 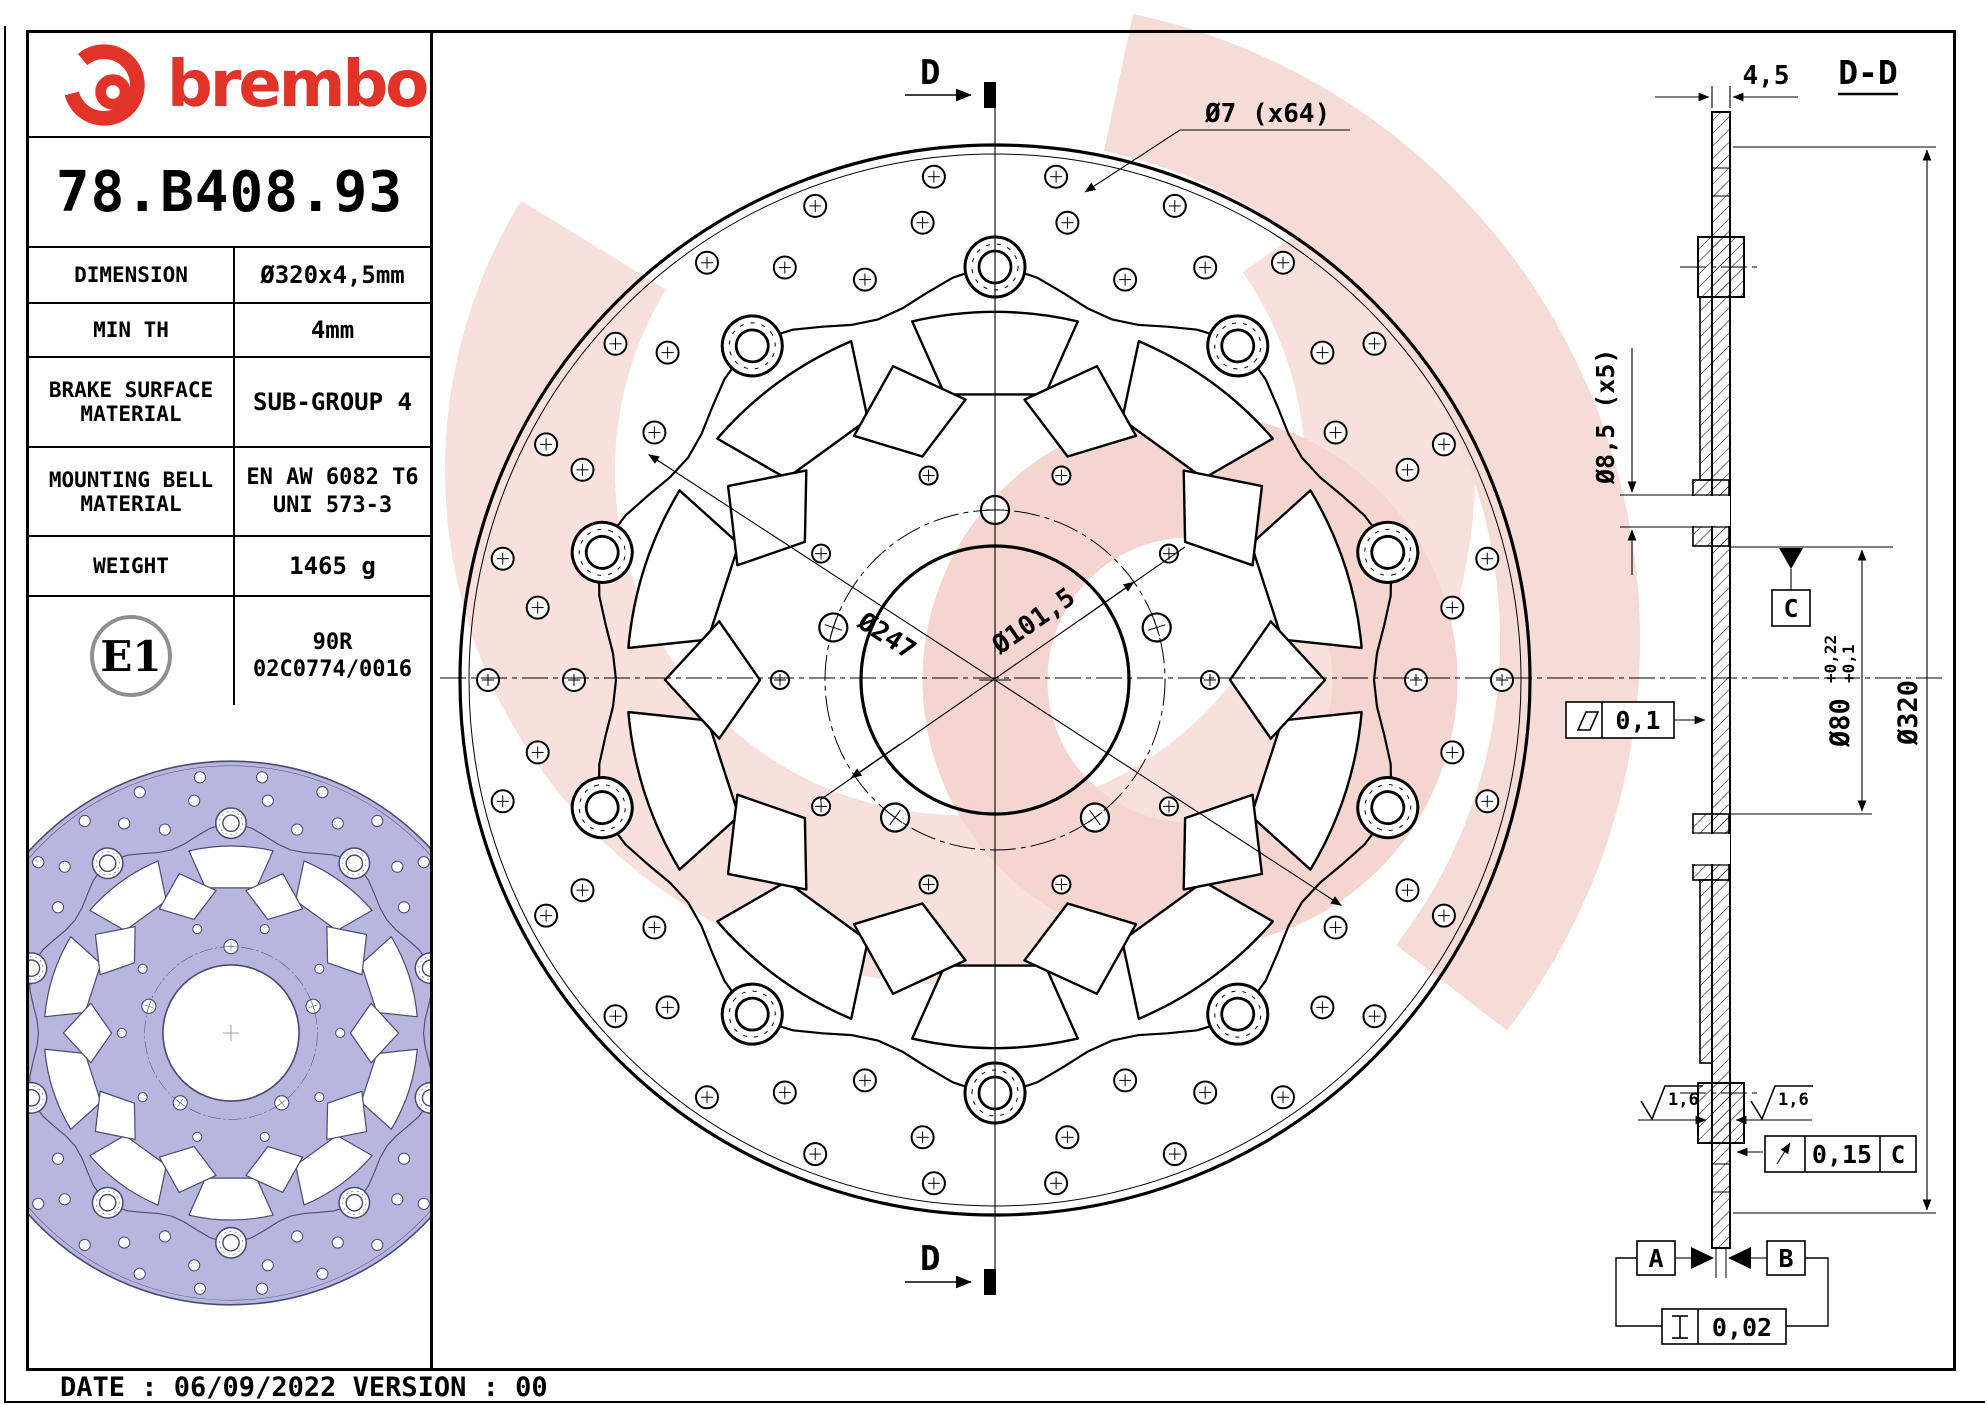 What do you see at coordinates (1588, 721) in the screenshot?
I see `flatness-icon` at bounding box center [1588, 721].